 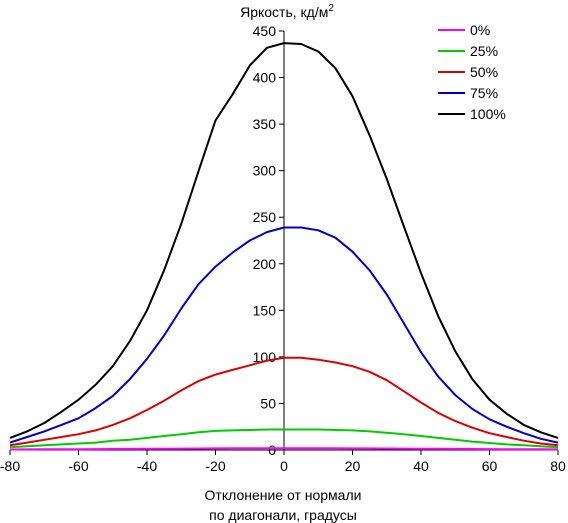 What do you see at coordinates (265, 124) in the screenshot?
I see `y-tick-label: 350` at bounding box center [265, 124].